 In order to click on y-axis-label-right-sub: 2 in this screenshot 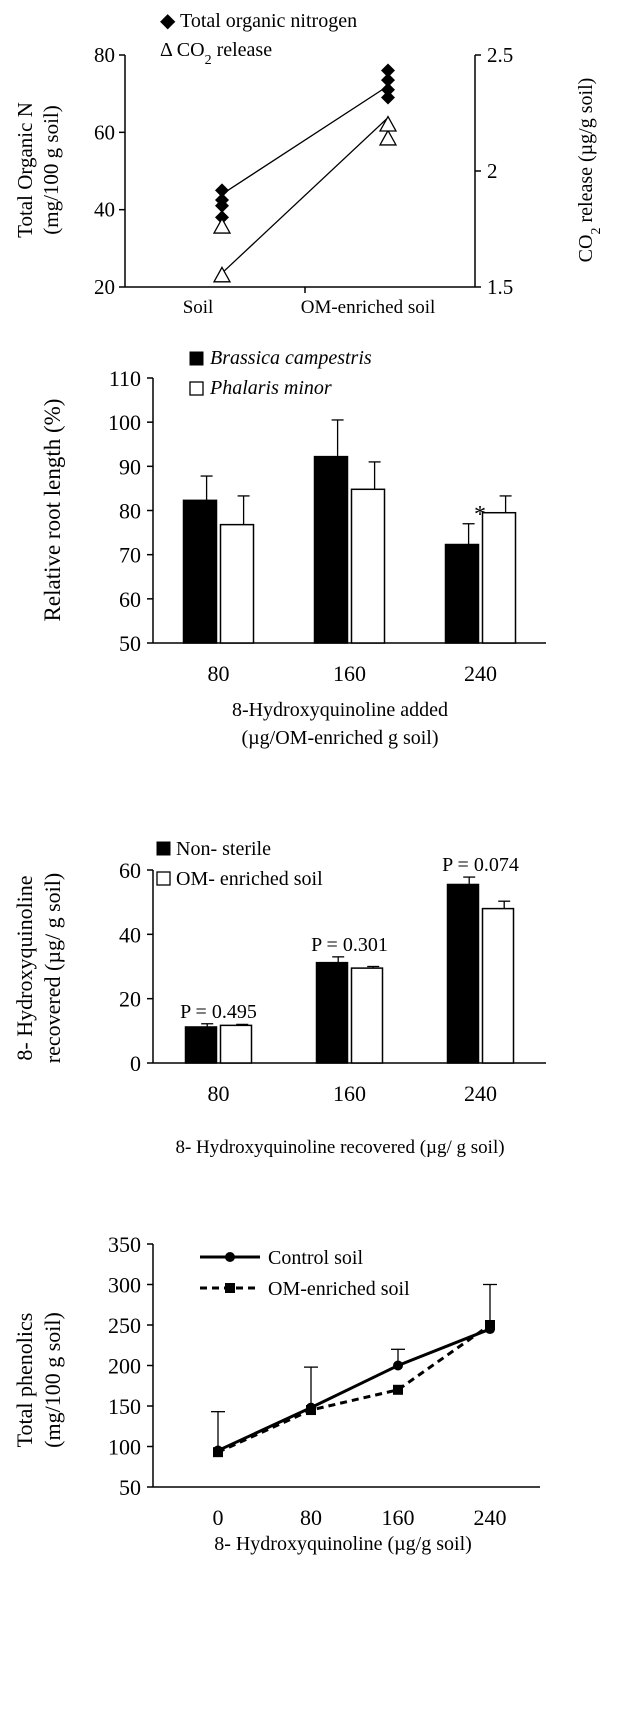, I will do `click(596, 231)`.